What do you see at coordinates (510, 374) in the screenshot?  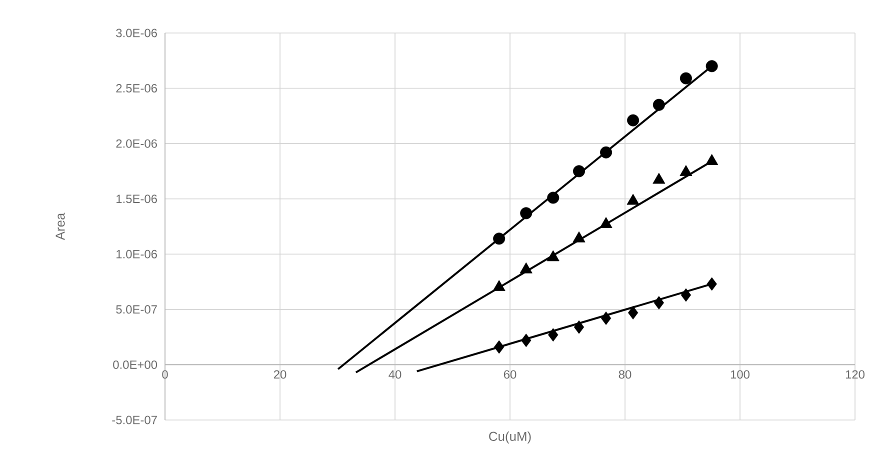 I see `x-tick-label: 60` at bounding box center [510, 374].